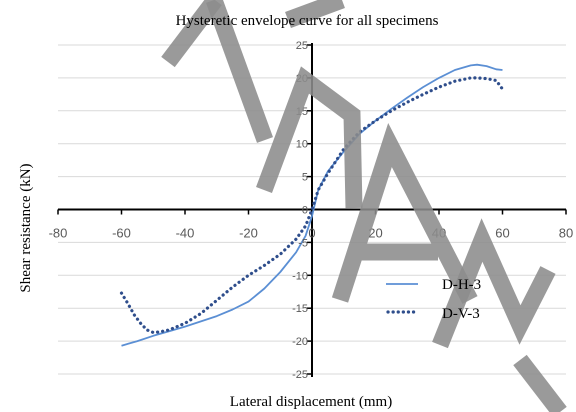 Image resolution: width=576 pixels, height=412 pixels. I want to click on y-tick-label: 10, so click(302, 145).